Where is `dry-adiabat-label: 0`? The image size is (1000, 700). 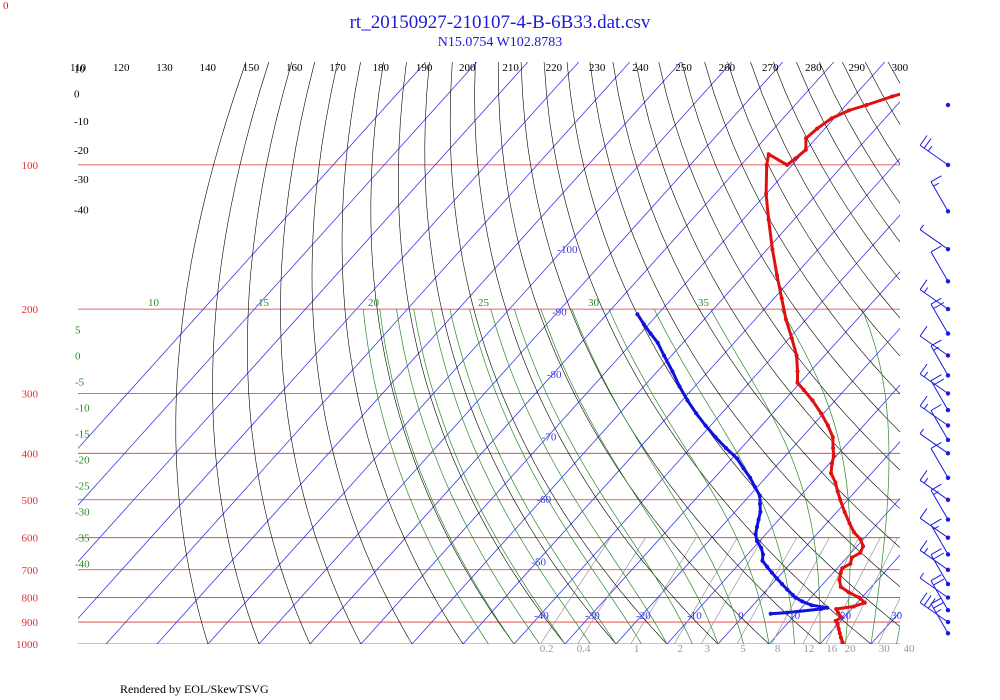 dry-adiabat-label: 0 is located at coordinates (77, 95).